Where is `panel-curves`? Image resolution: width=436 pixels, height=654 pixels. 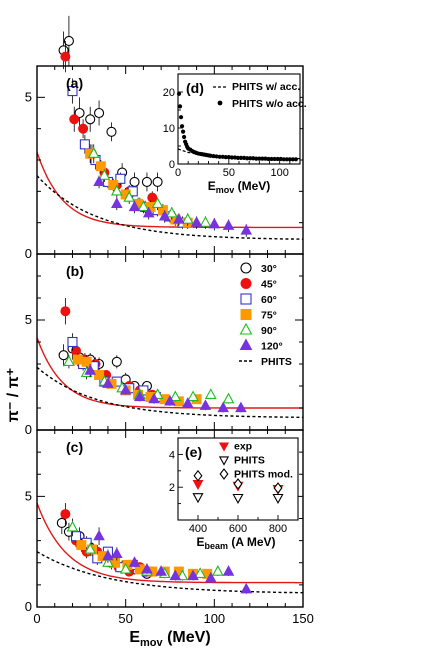 panel-curves is located at coordinates (170, 195).